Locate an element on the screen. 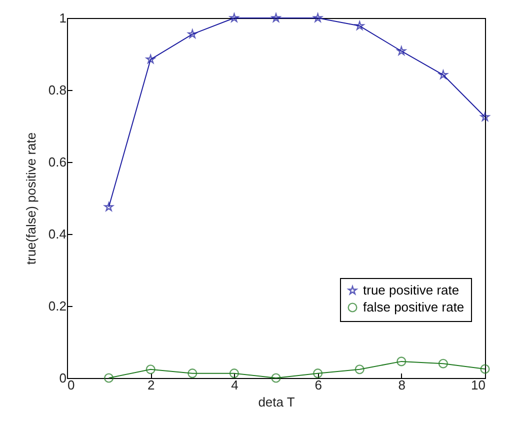 Image resolution: width=521 pixels, height=424 pixels. legend-label: false positive rate is located at coordinates (413, 307).